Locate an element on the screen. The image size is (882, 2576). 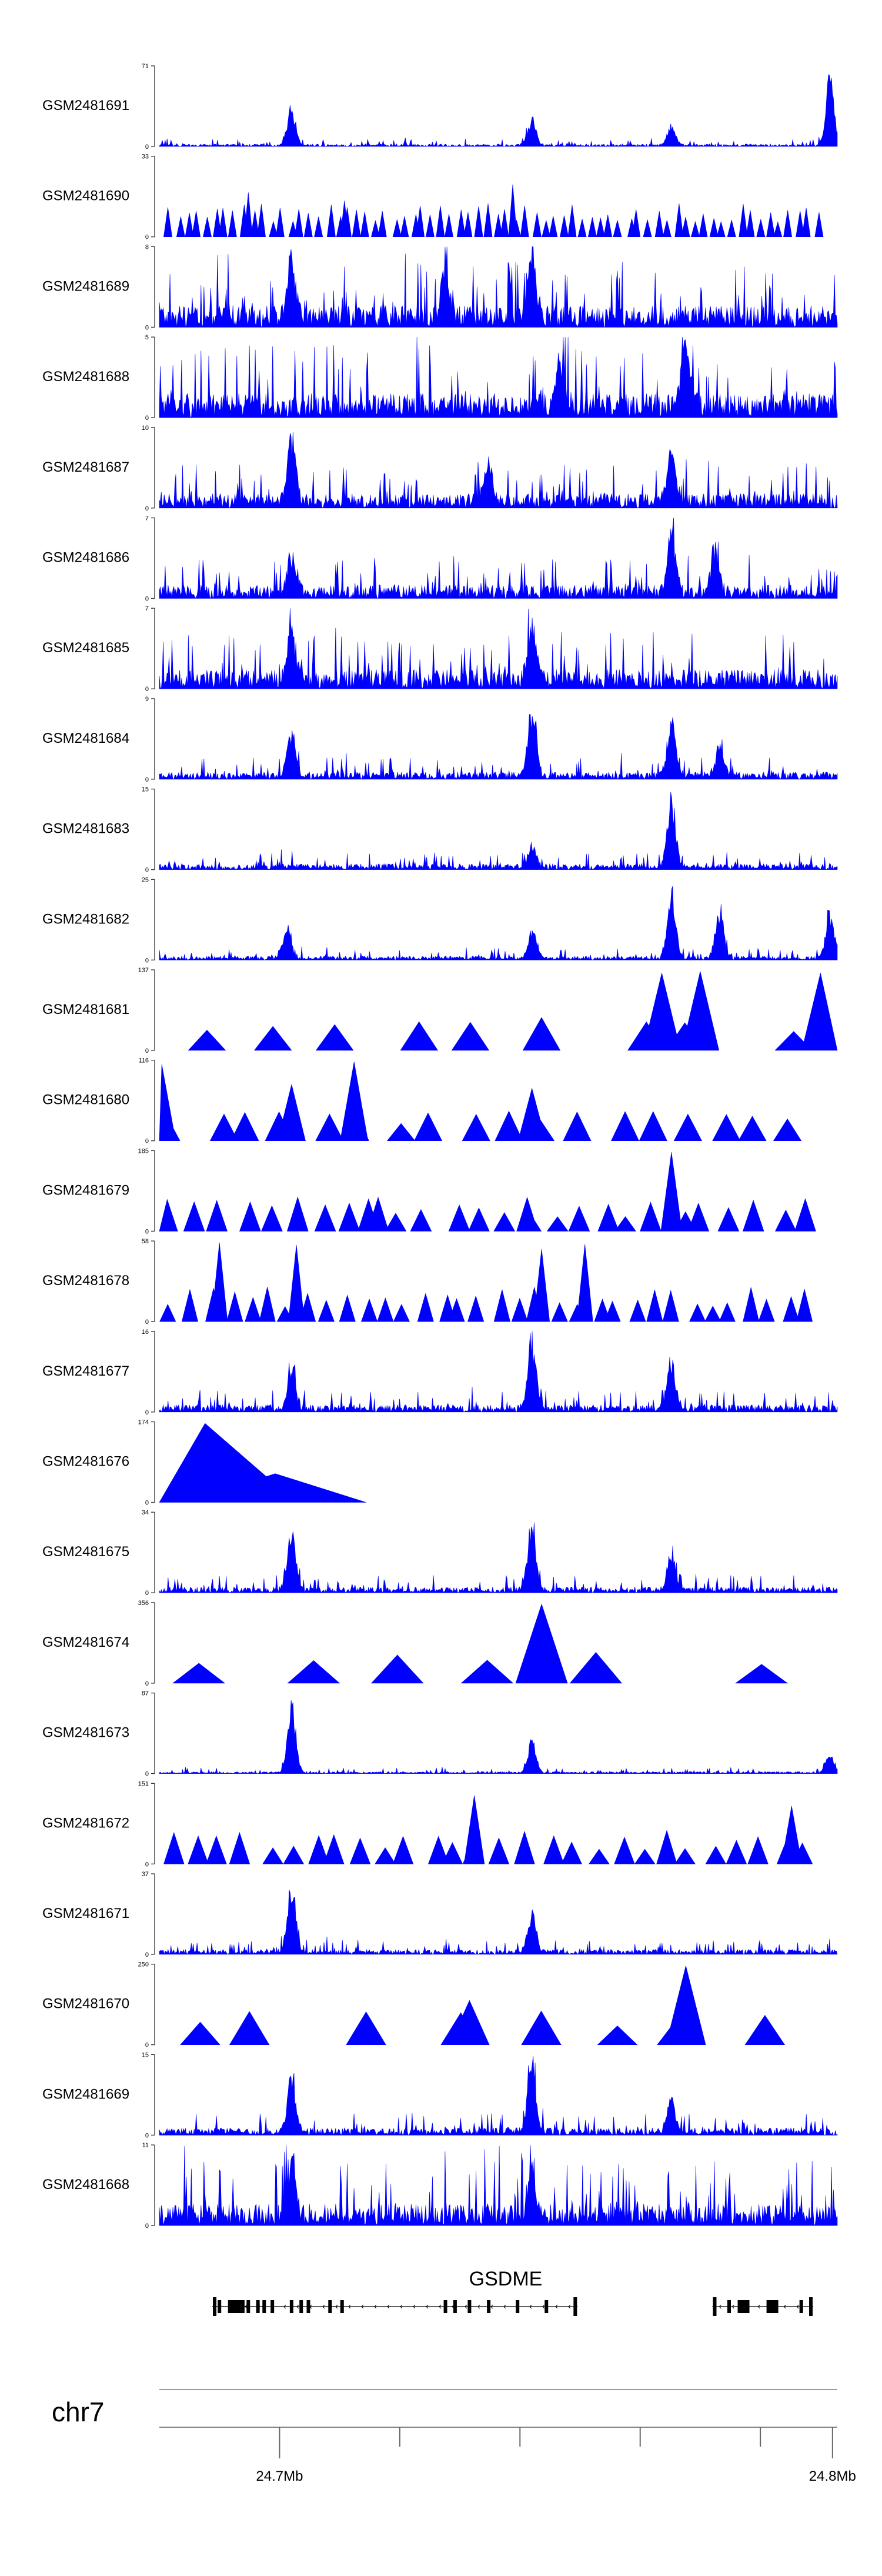
track-GSM2481678: GSM2481678 58 0 is located at coordinates (427, 1282).